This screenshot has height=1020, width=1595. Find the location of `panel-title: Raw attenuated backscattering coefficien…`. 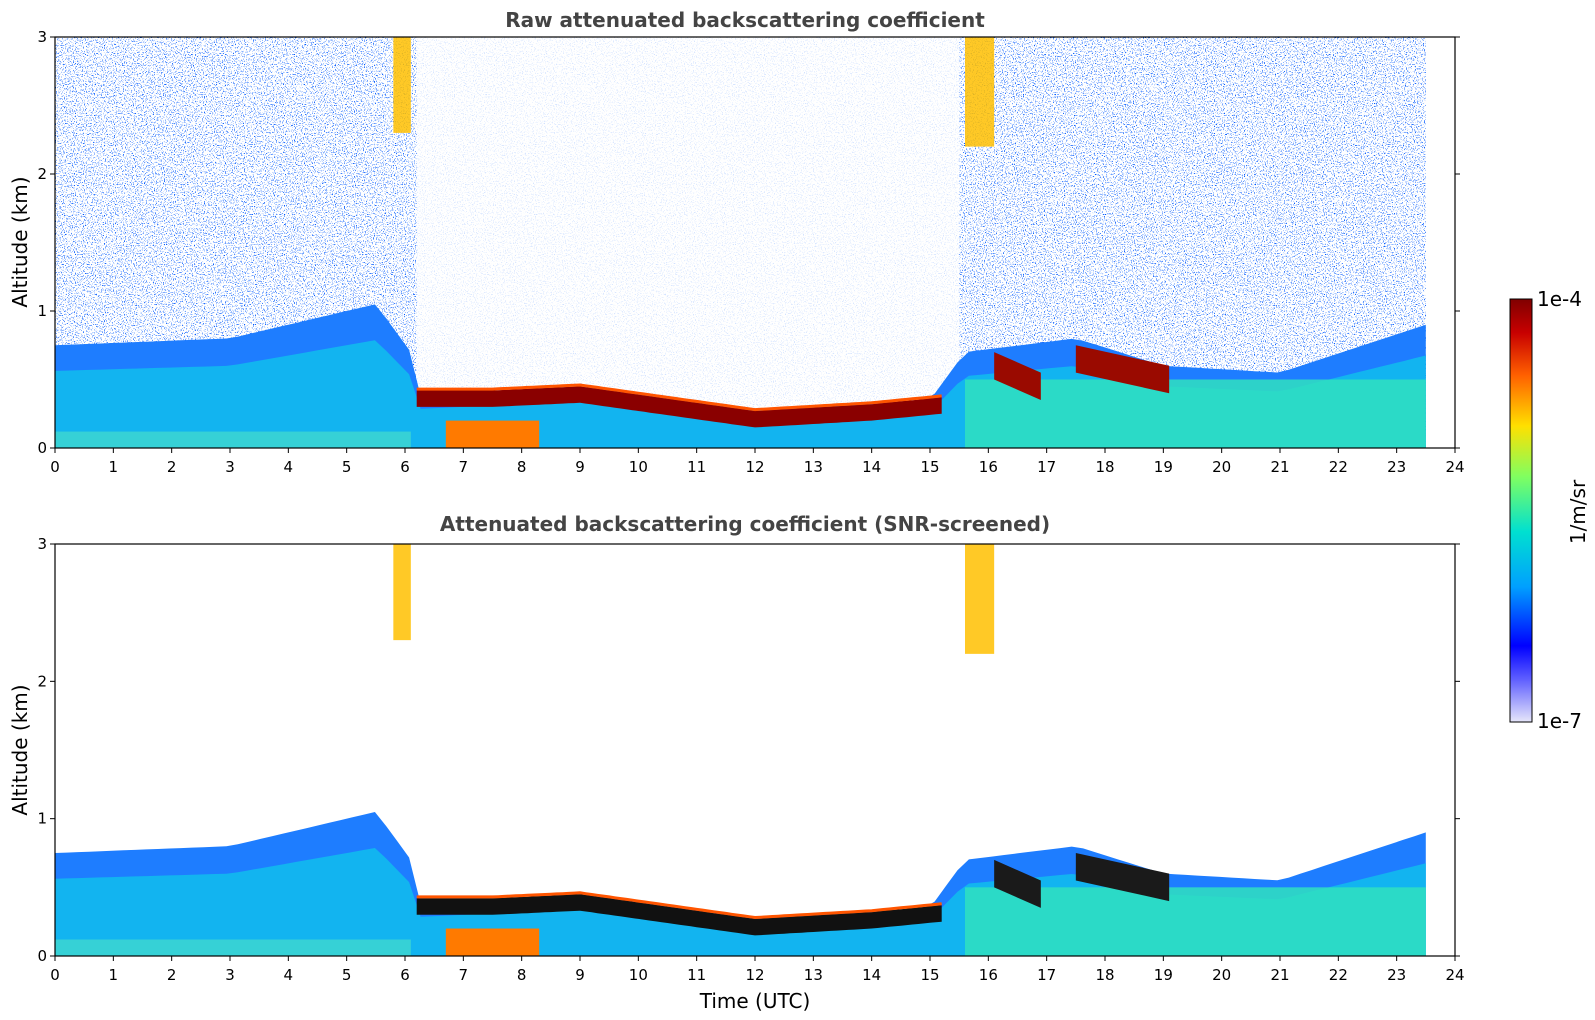

panel-title: Raw attenuated backscattering coefficien… is located at coordinates (745, 20).